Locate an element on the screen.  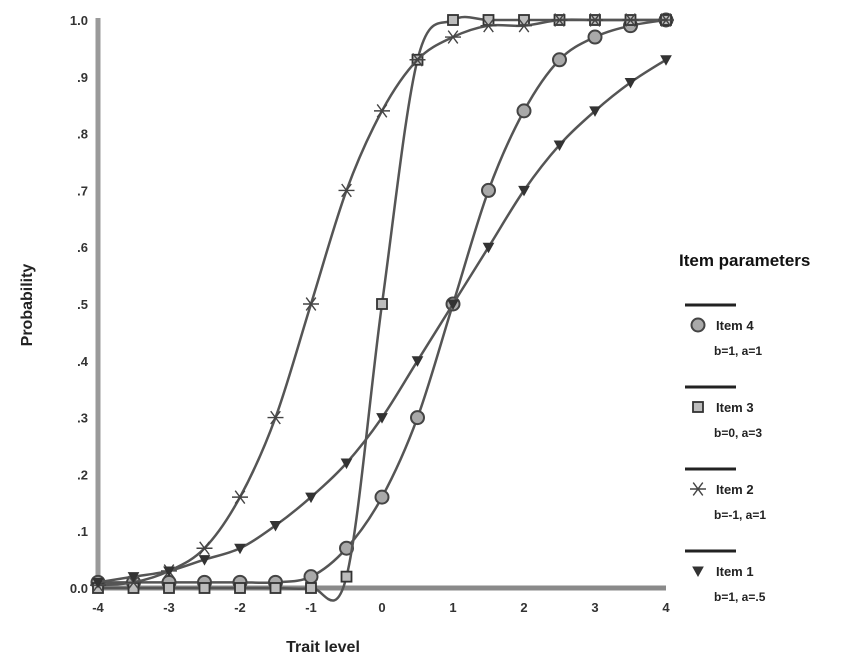
x-axis-title: Trait level is located at coordinates (323, 647).